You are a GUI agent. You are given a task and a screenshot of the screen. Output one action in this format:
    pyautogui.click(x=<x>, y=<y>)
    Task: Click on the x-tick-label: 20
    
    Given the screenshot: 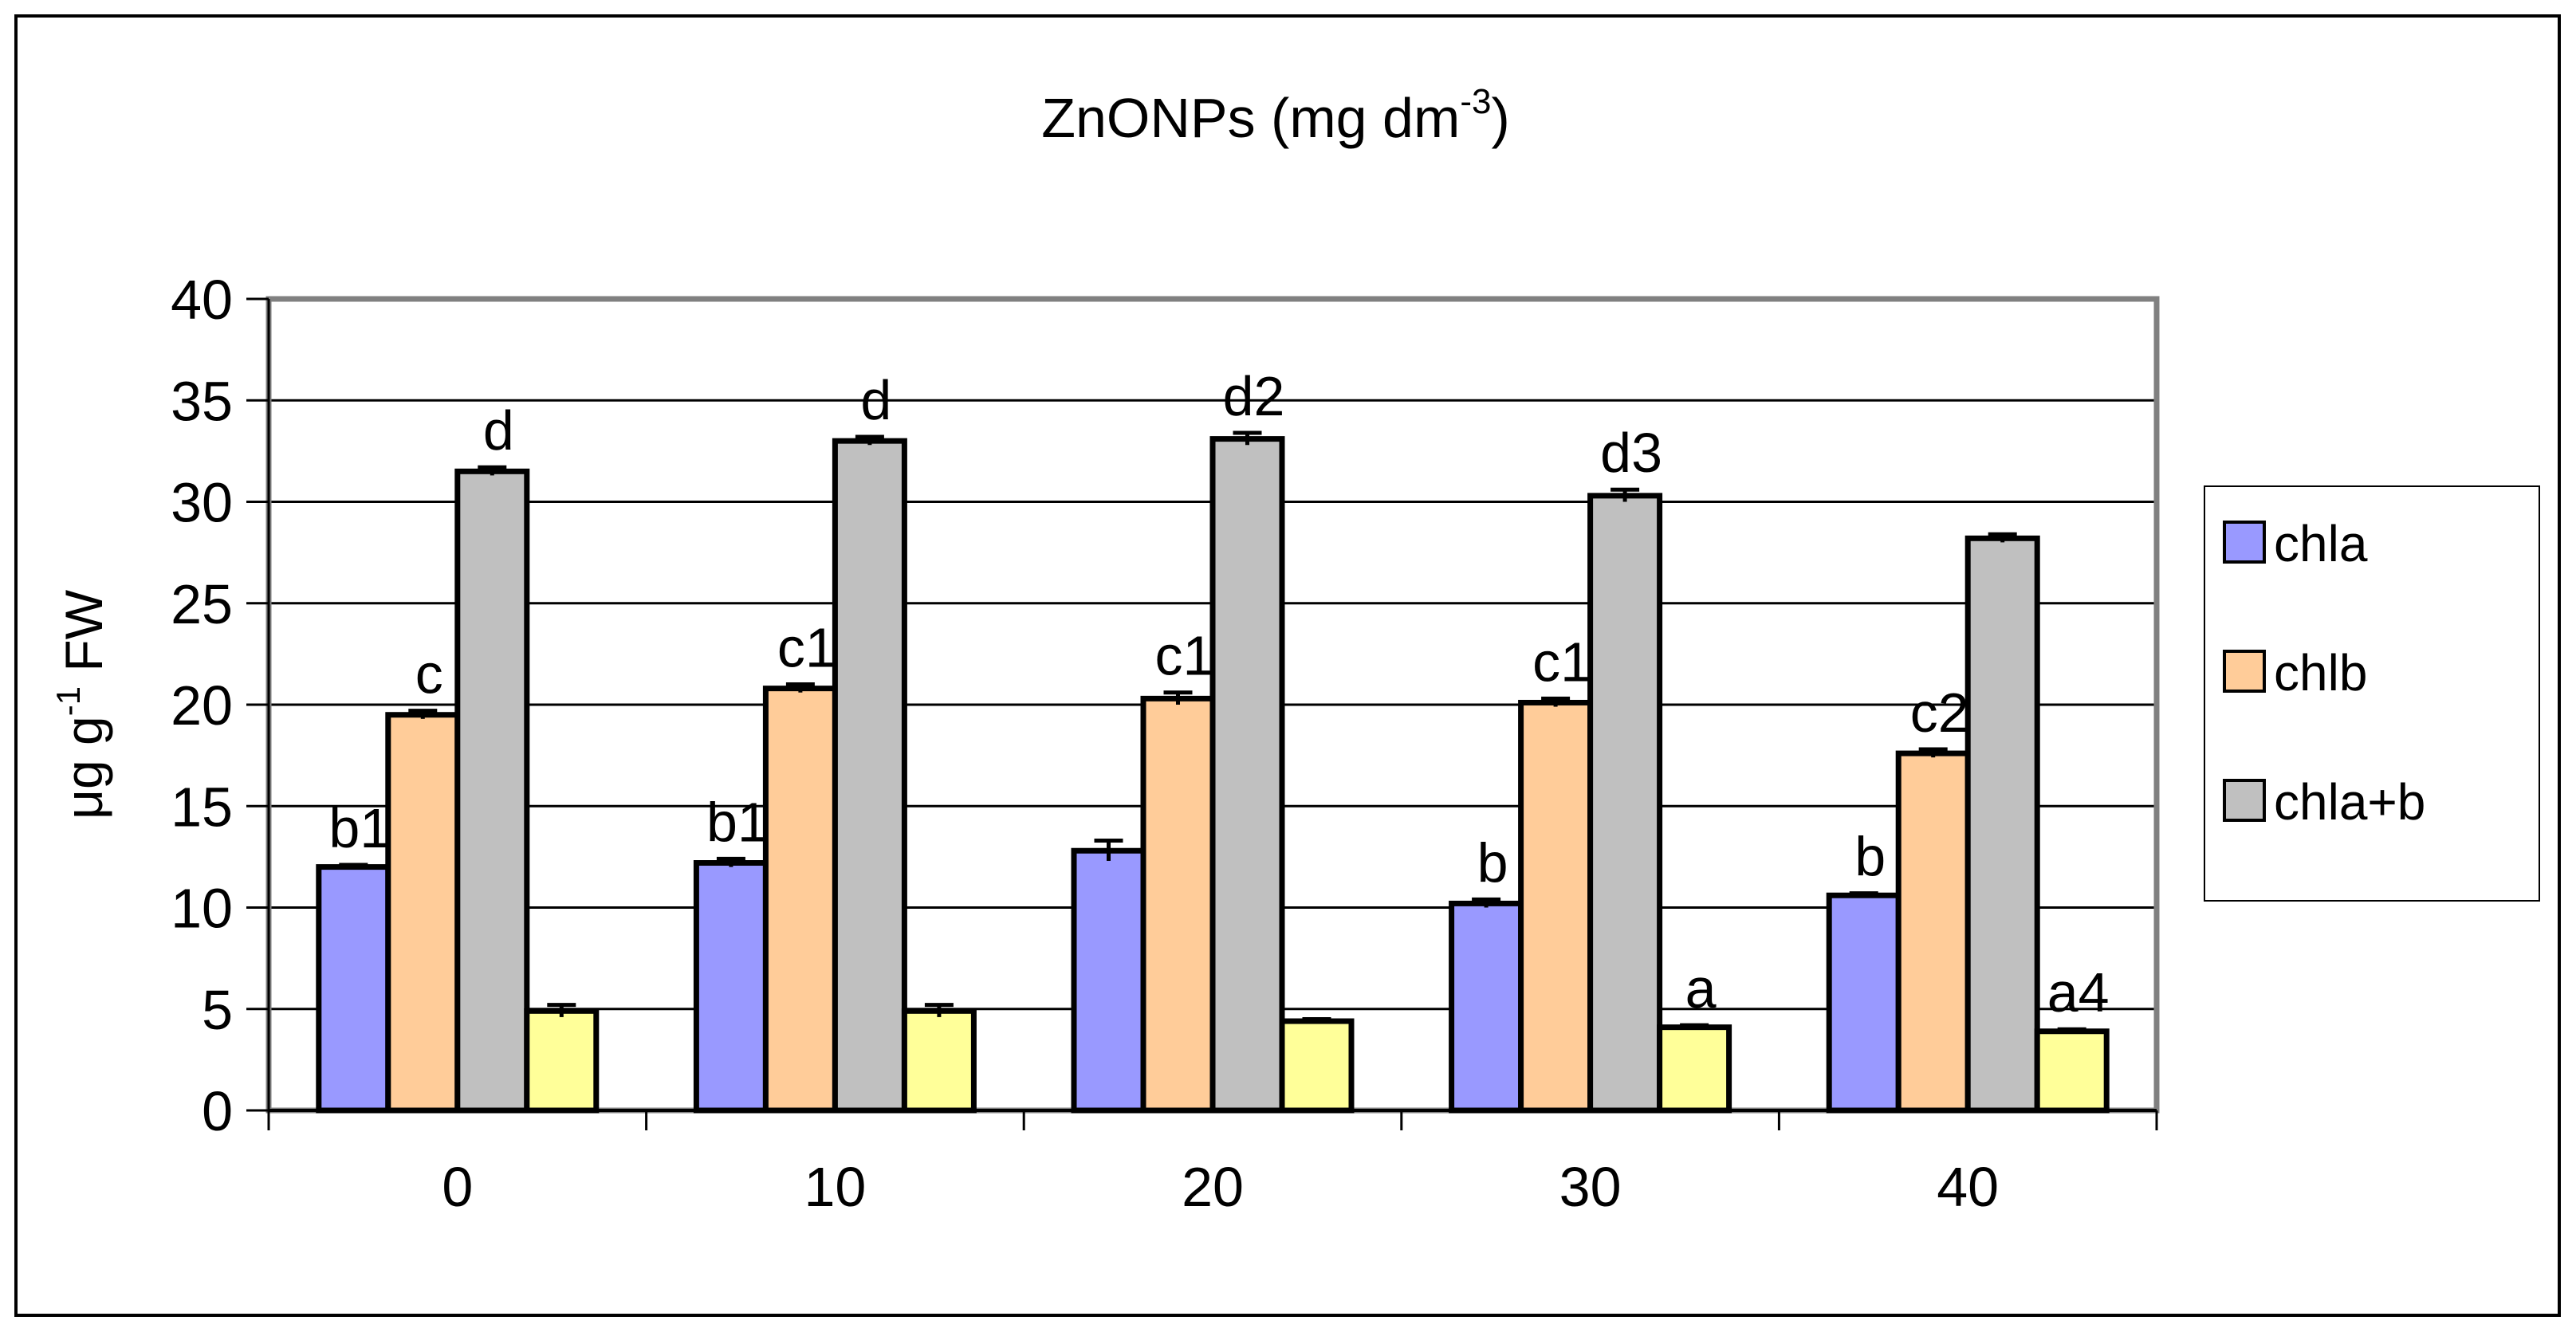 What is the action you would take?
    pyautogui.click(x=1213, y=1187)
    